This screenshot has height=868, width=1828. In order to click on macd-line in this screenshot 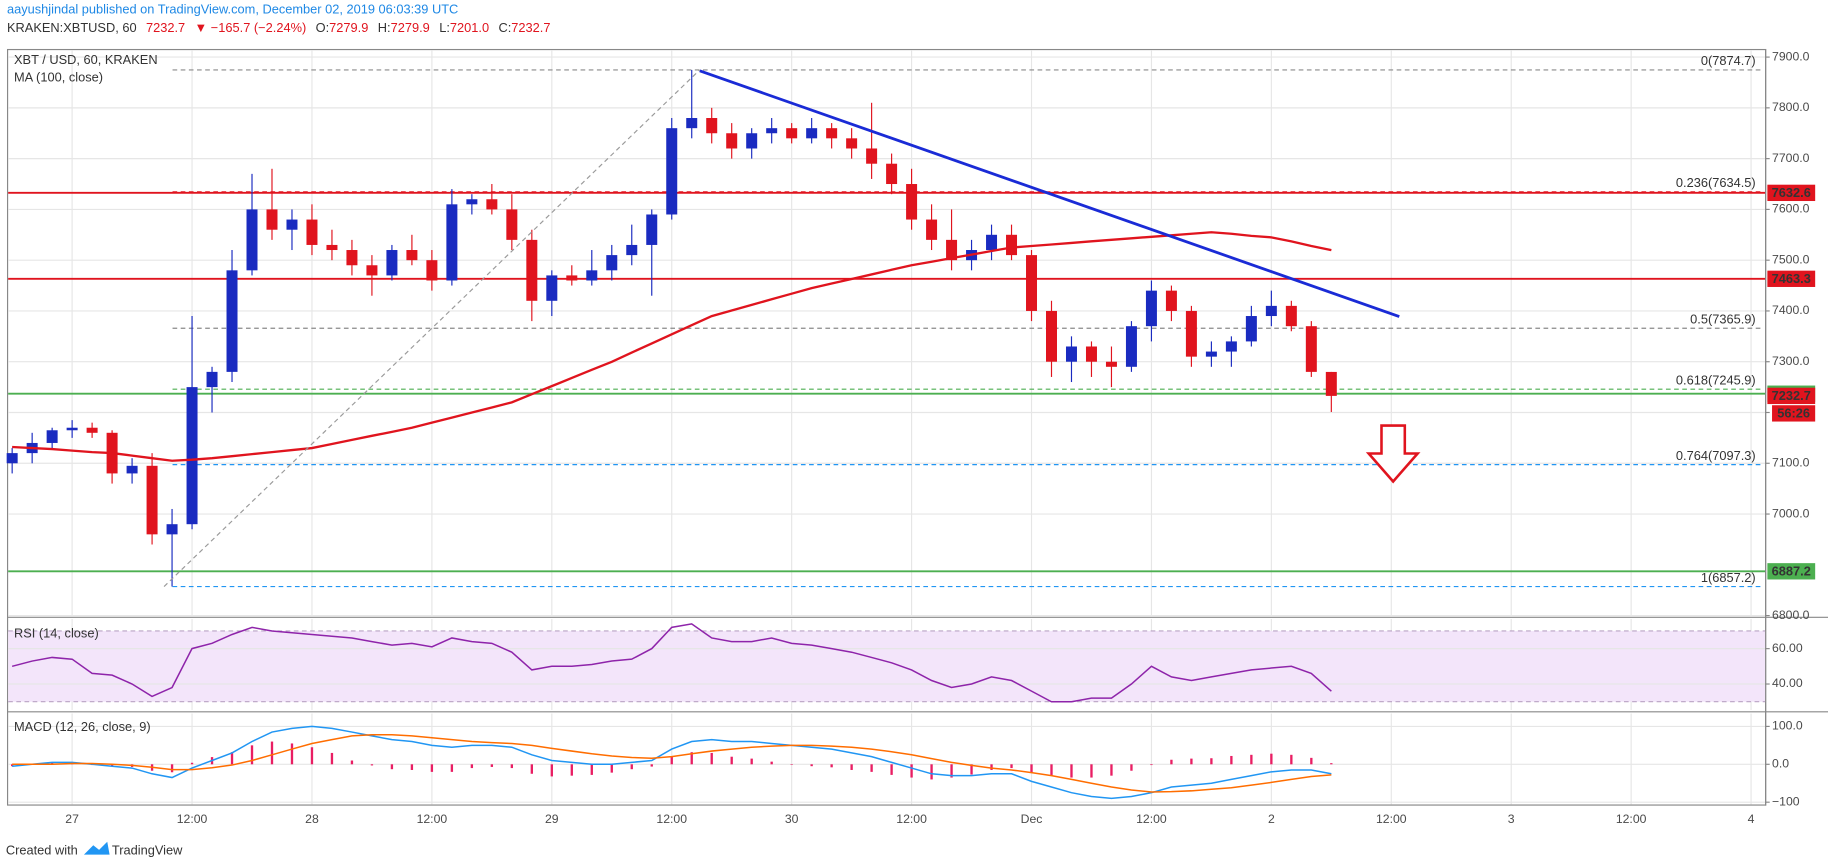, I will do `click(672, 762)`.